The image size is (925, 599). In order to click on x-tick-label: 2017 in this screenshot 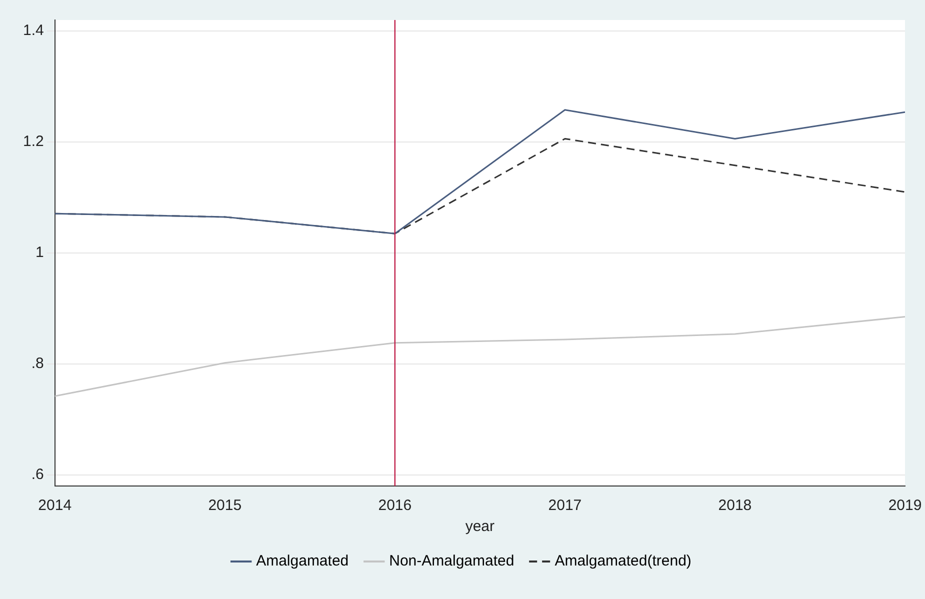, I will do `click(565, 505)`.